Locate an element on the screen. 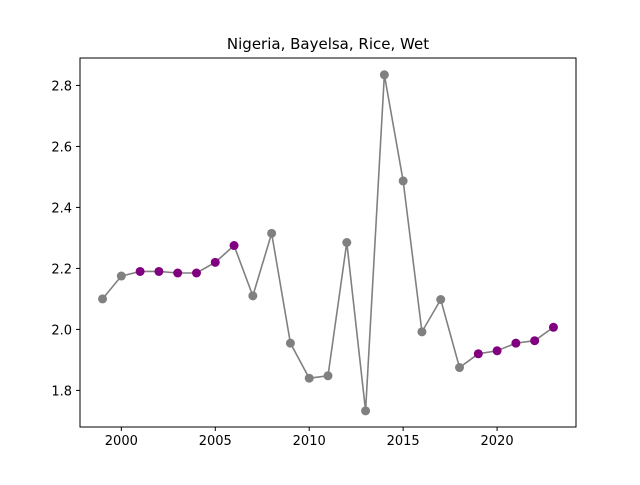 This screenshot has height=485, width=640. x-tick-label: 2005 is located at coordinates (215, 441).